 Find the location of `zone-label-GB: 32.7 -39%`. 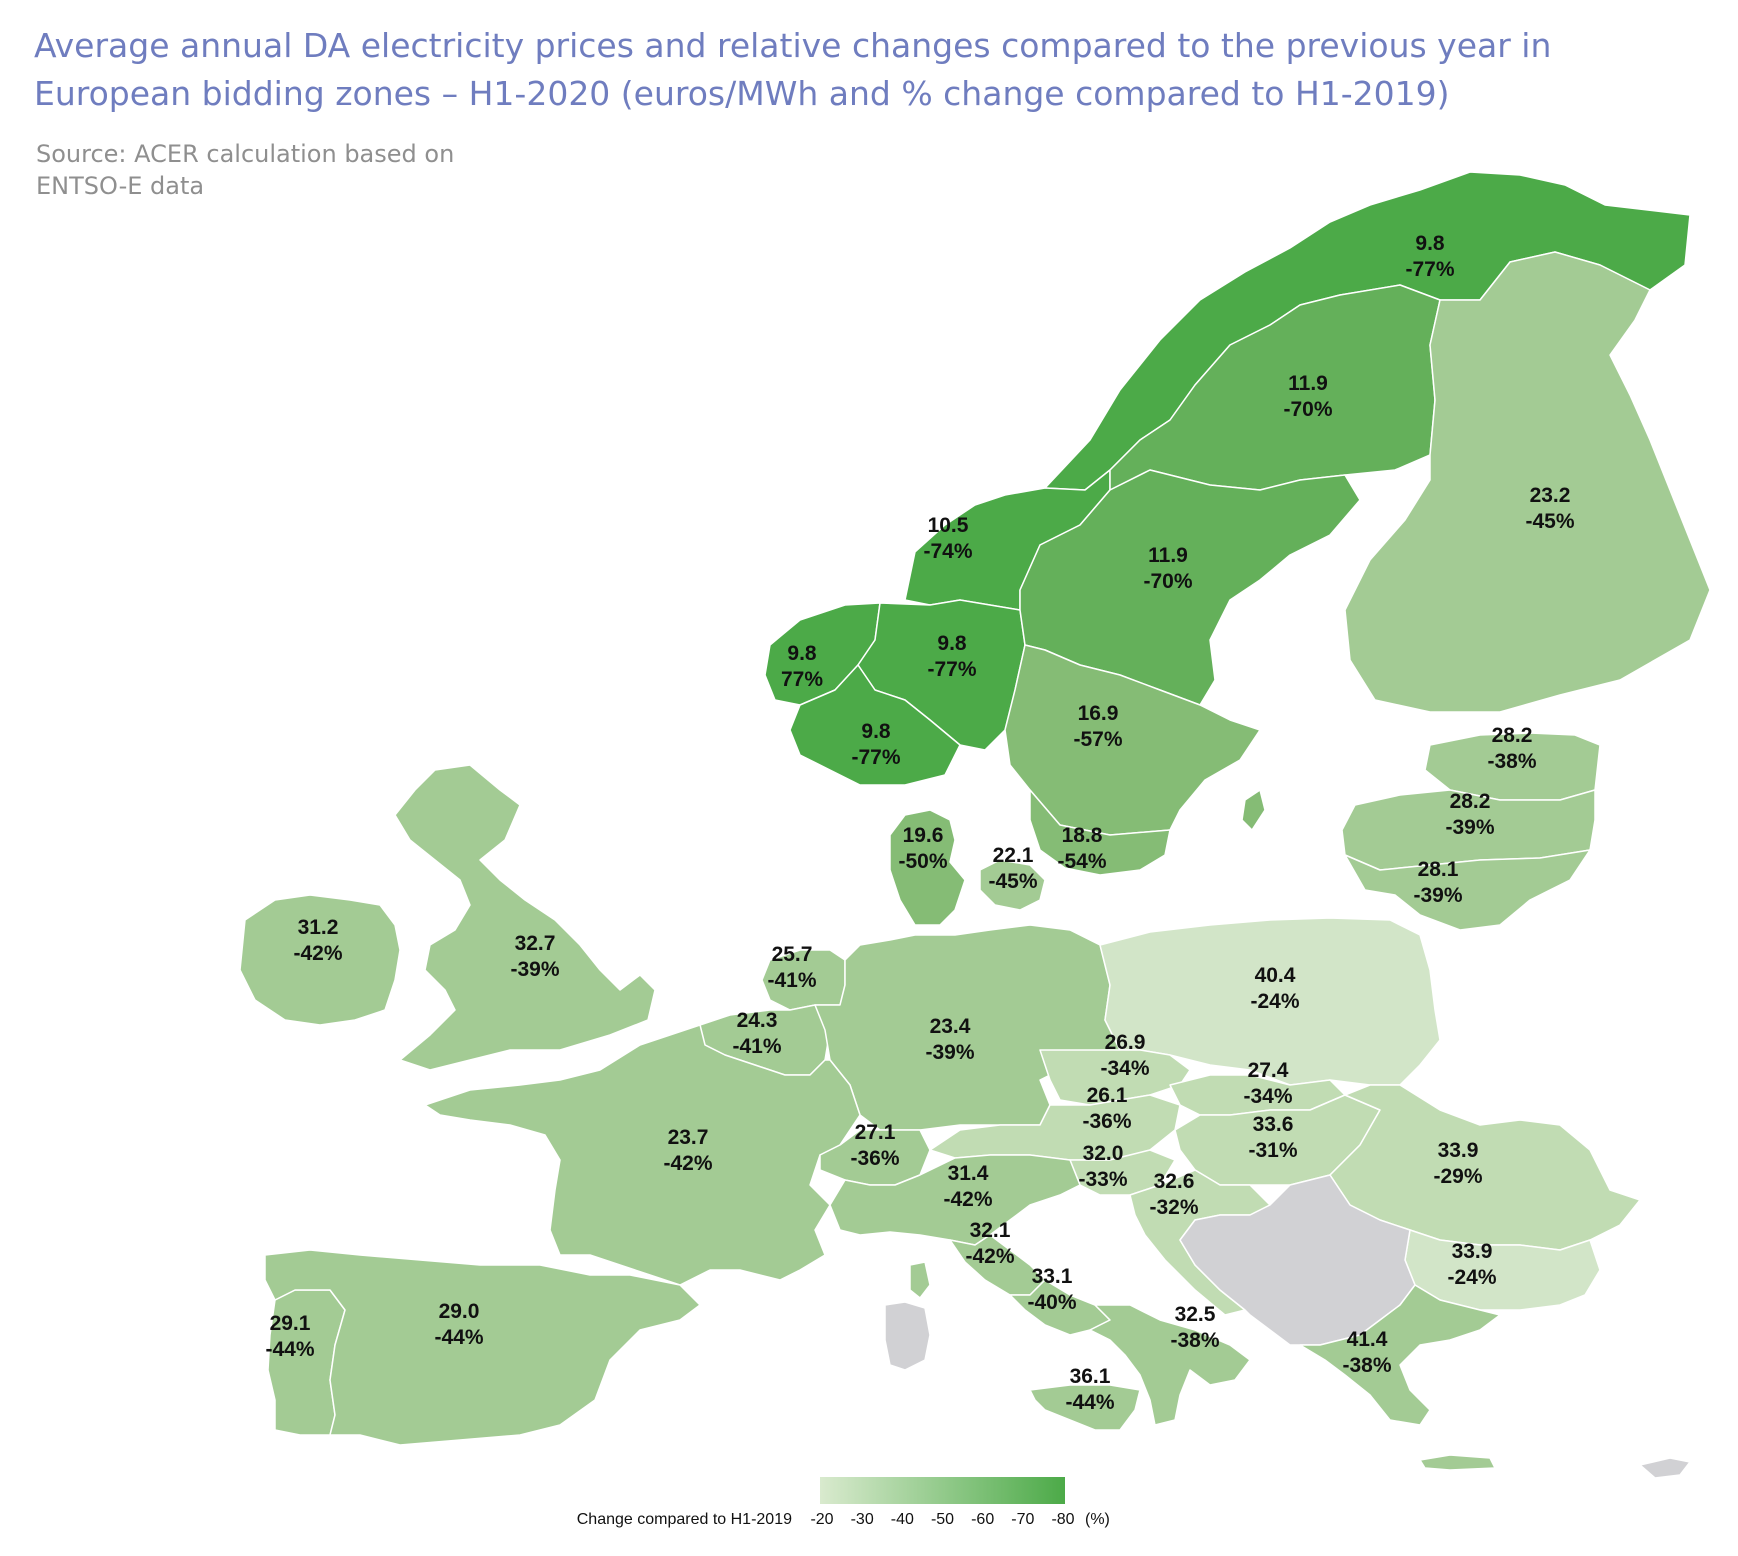

zone-label-GB: 32.7 -39% is located at coordinates (534, 956).